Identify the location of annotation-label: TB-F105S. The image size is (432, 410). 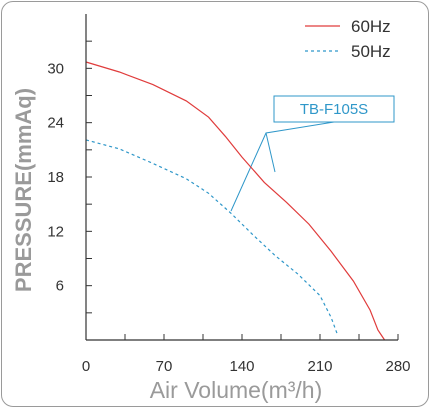
(334, 109).